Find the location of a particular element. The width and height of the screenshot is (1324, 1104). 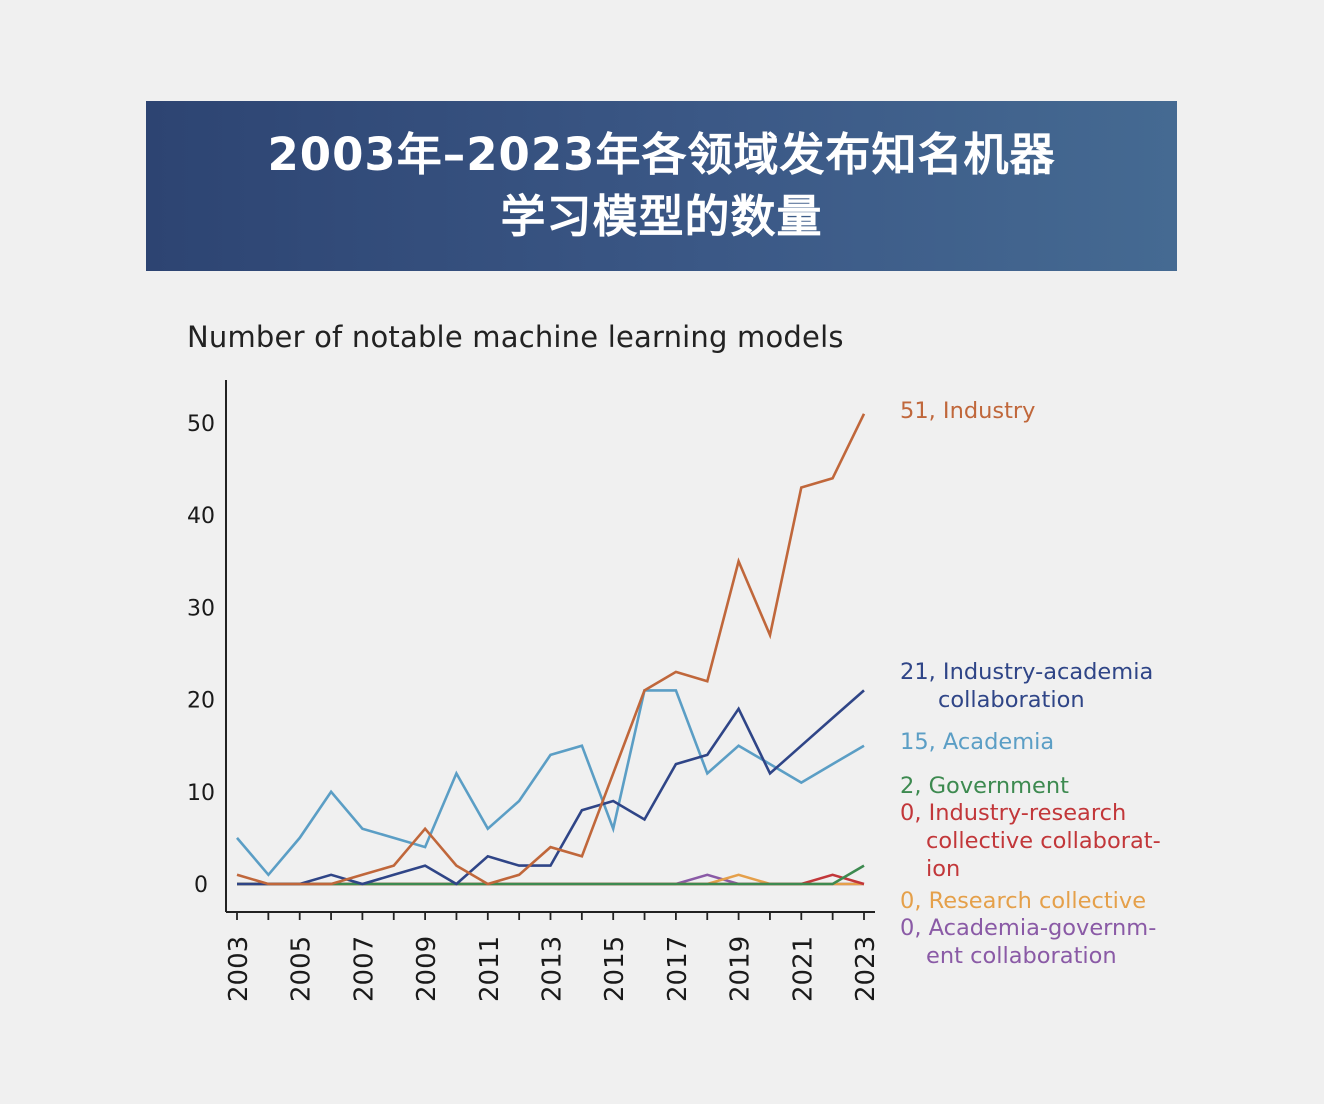

series-line-industry-research-collective-collaboration is located at coordinates (551, 879).